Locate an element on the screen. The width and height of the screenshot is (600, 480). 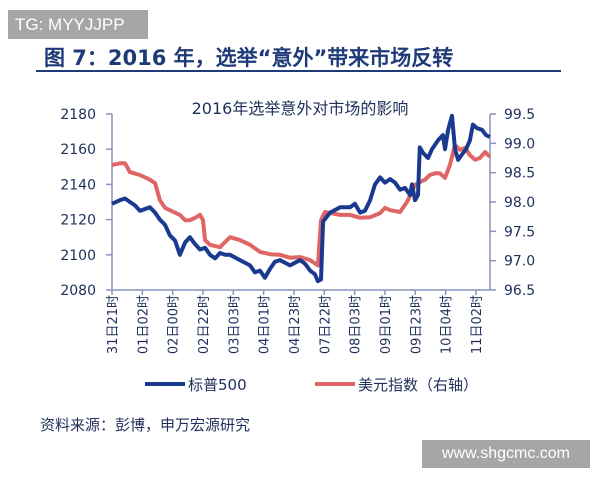
x-tick-label: 02日22时 is located at coordinates (204, 324).